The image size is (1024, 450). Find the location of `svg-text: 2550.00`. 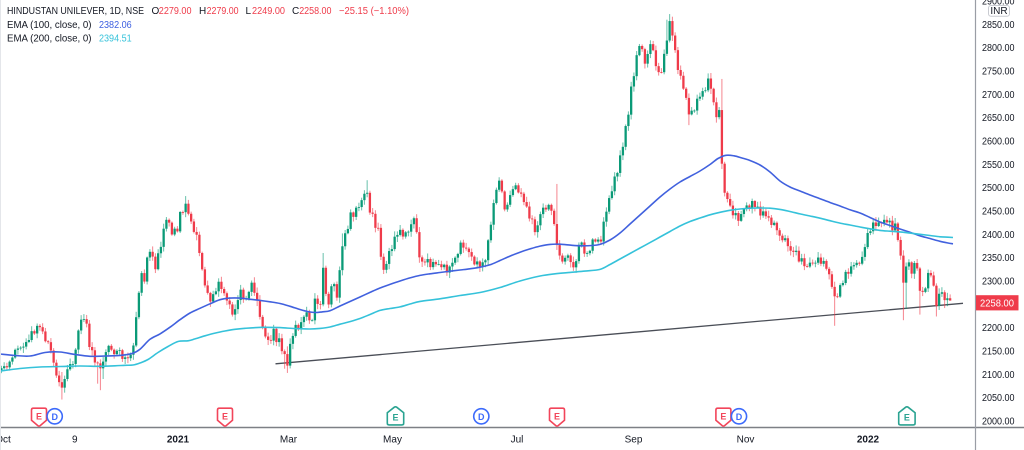

svg-text: 2550.00 is located at coordinates (998, 165).